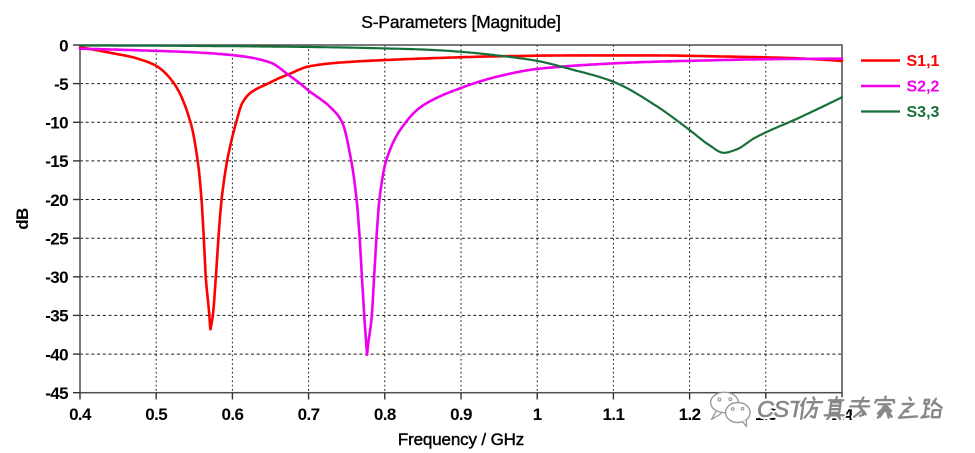  Describe the element at coordinates (56, 316) in the screenshot. I see `svg-text: -35` at that location.